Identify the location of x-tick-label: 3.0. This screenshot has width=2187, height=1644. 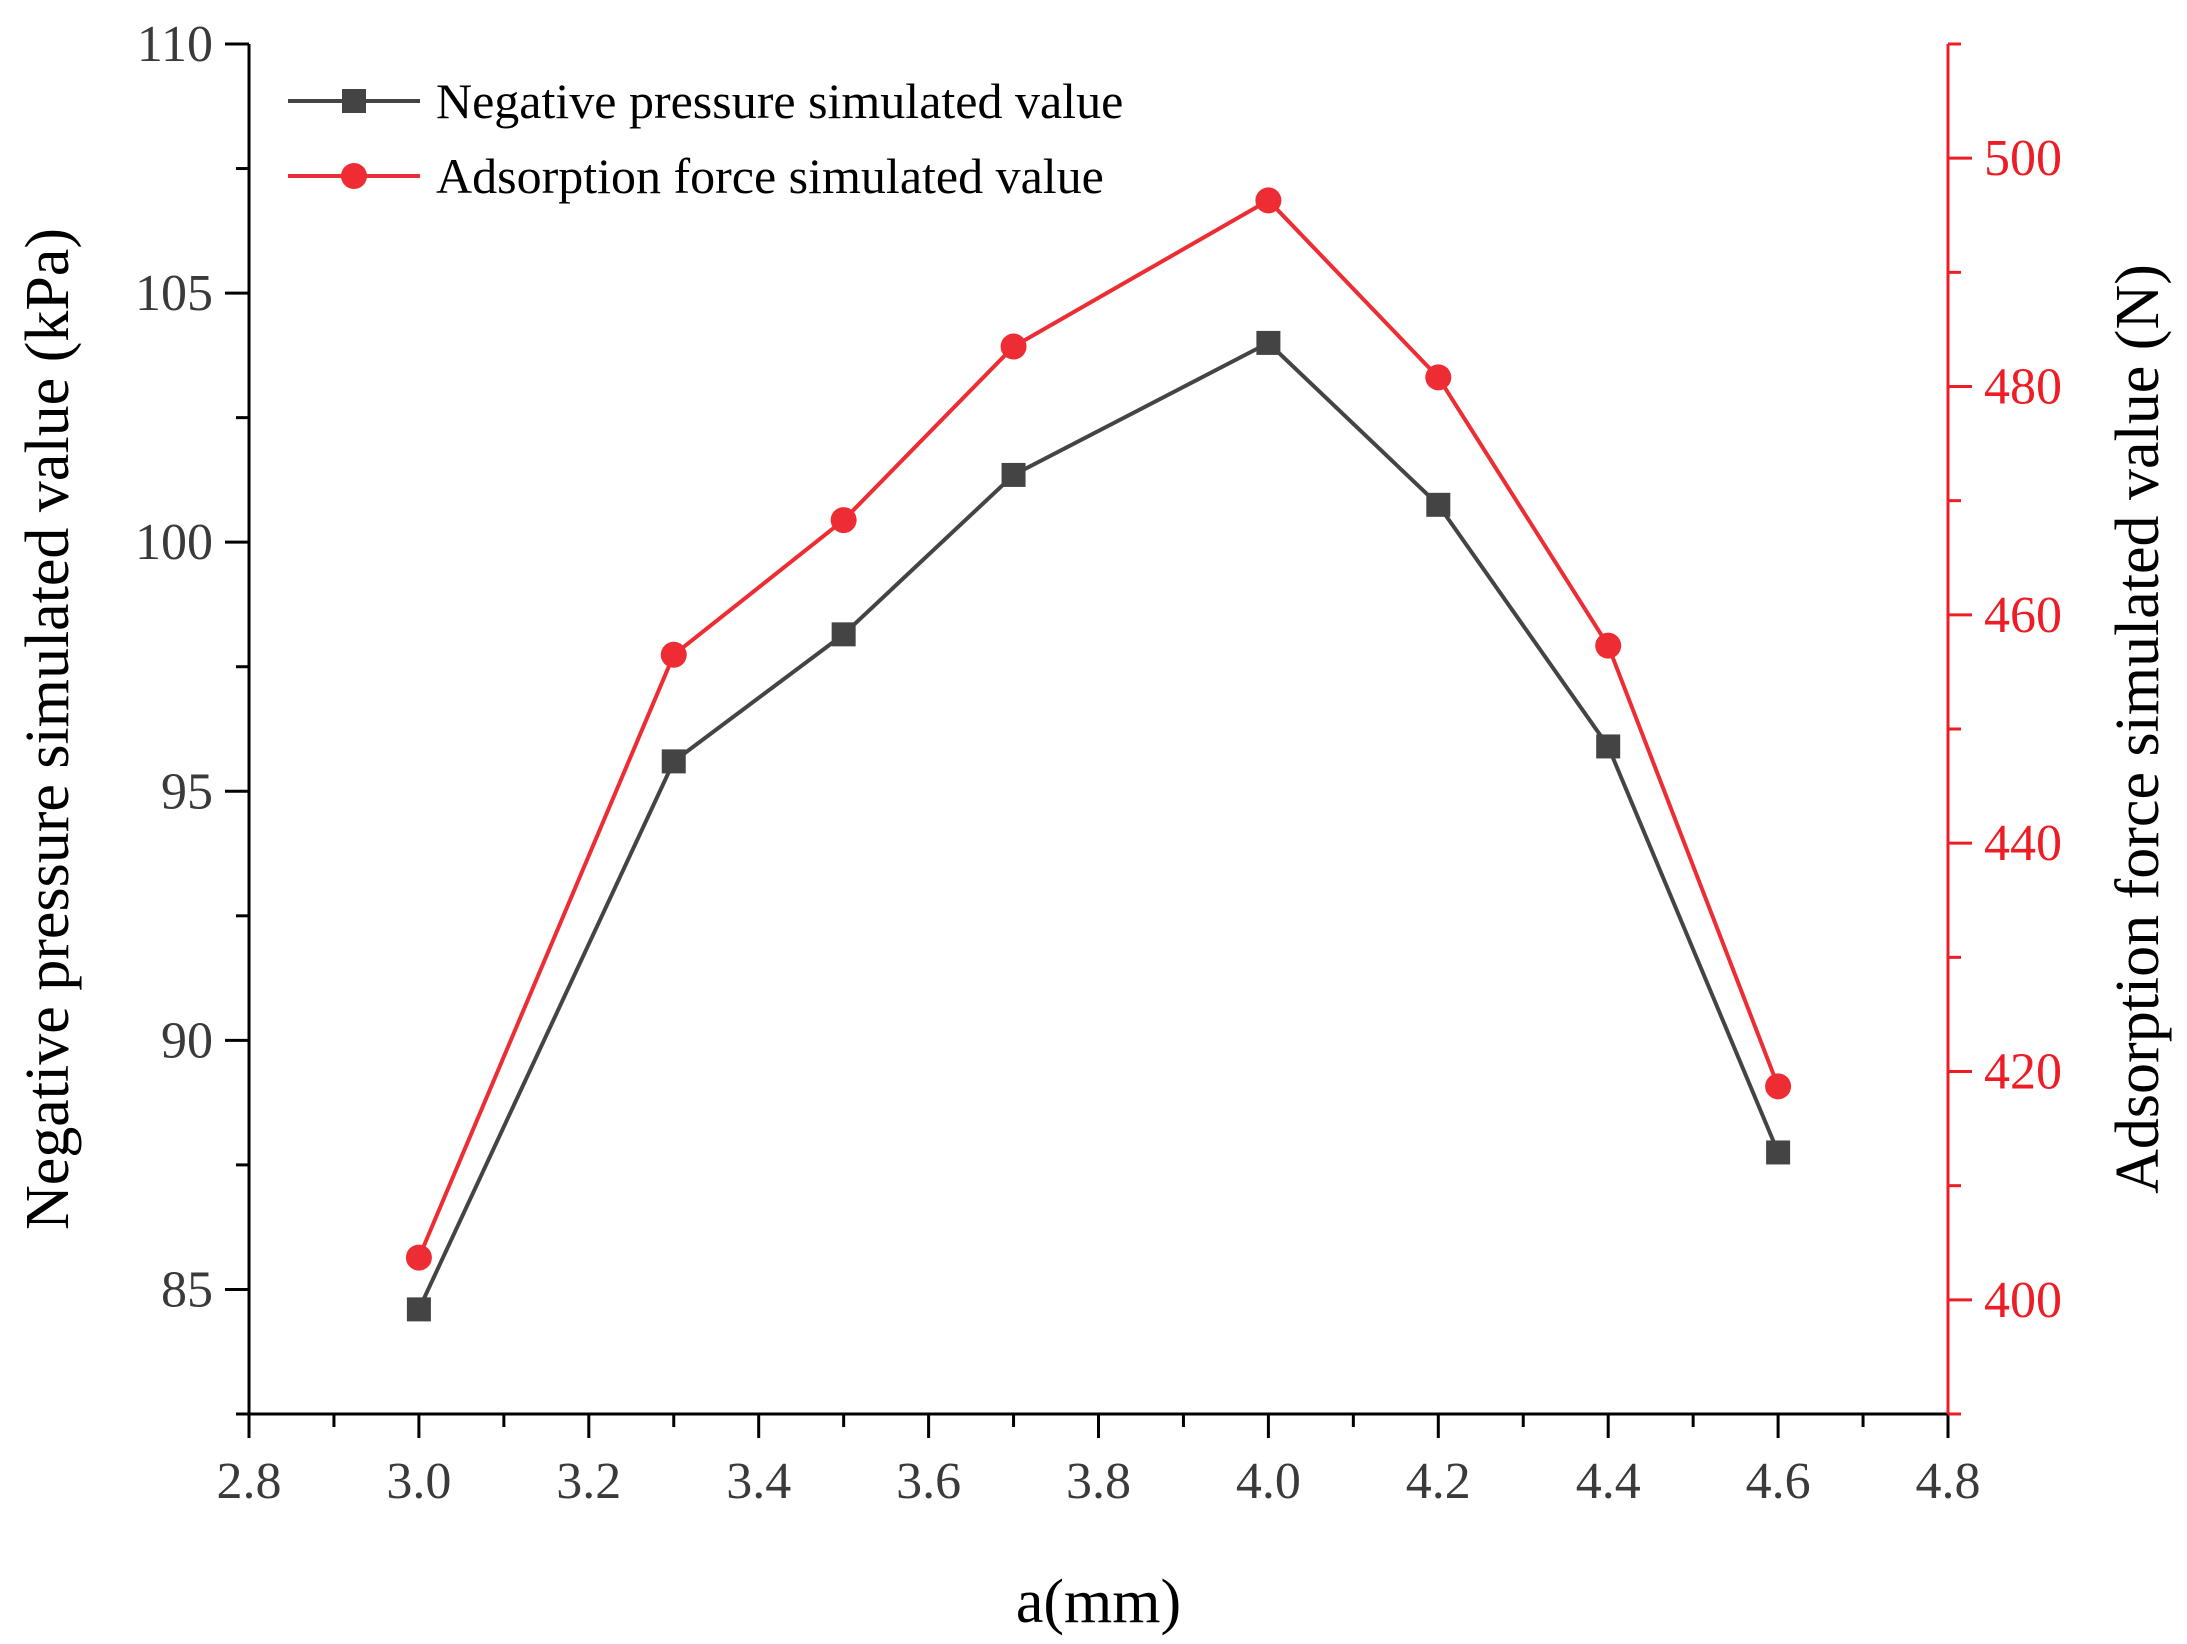
(418, 1481).